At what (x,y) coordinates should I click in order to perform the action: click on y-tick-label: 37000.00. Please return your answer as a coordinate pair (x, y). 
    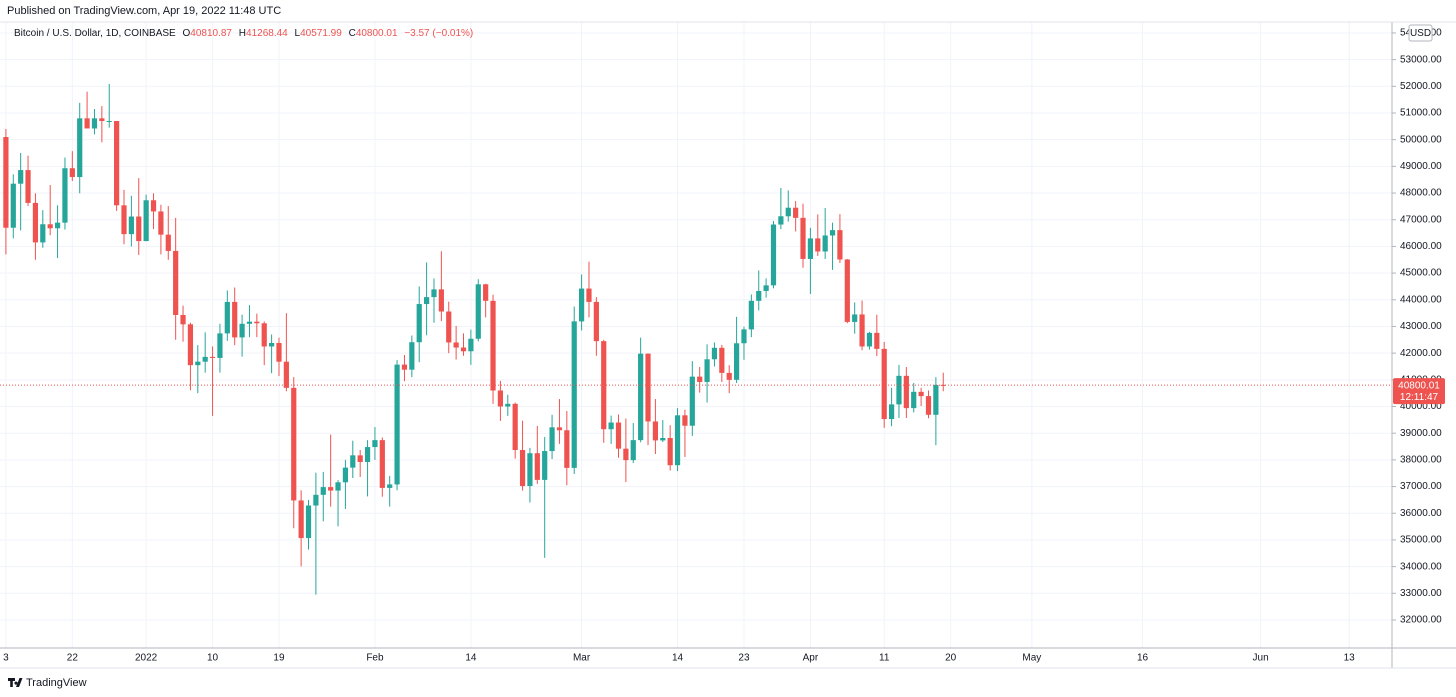
    Looking at the image, I should click on (1421, 486).